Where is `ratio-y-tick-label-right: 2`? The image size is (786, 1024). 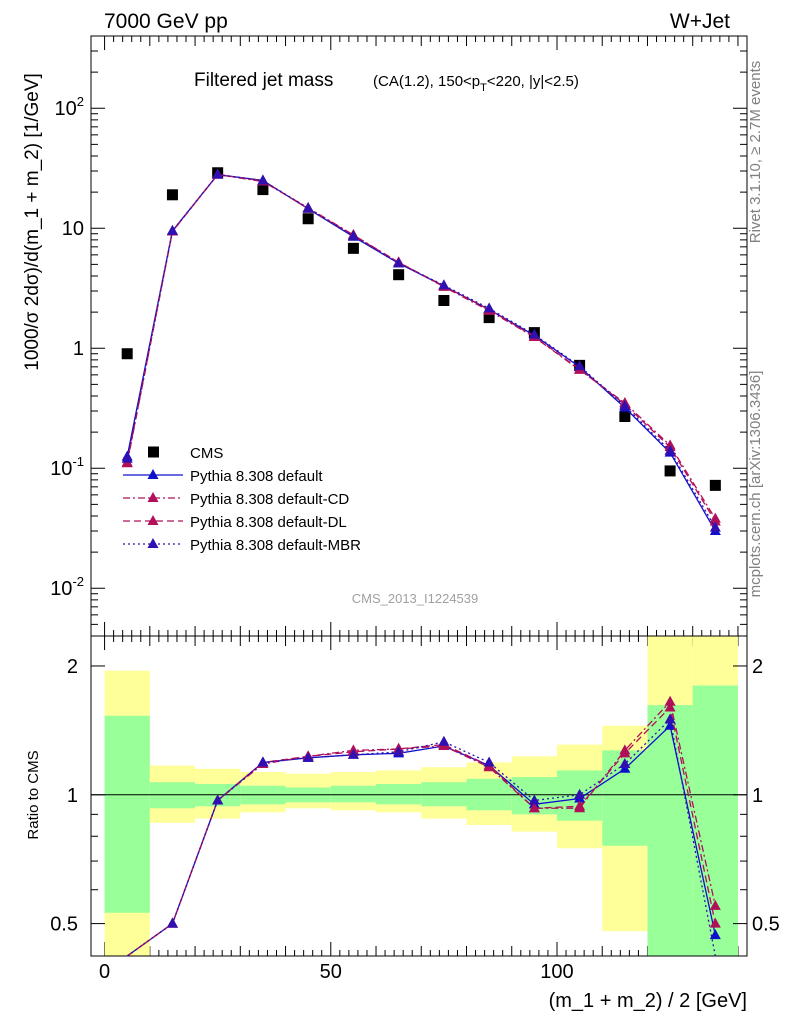 ratio-y-tick-label-right: 2 is located at coordinates (757, 667).